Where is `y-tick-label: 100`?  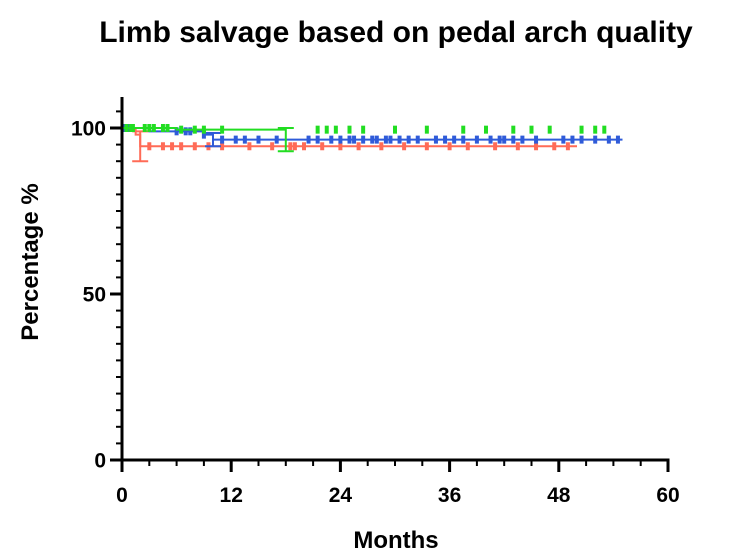
y-tick-label: 100 is located at coordinates (88, 129).